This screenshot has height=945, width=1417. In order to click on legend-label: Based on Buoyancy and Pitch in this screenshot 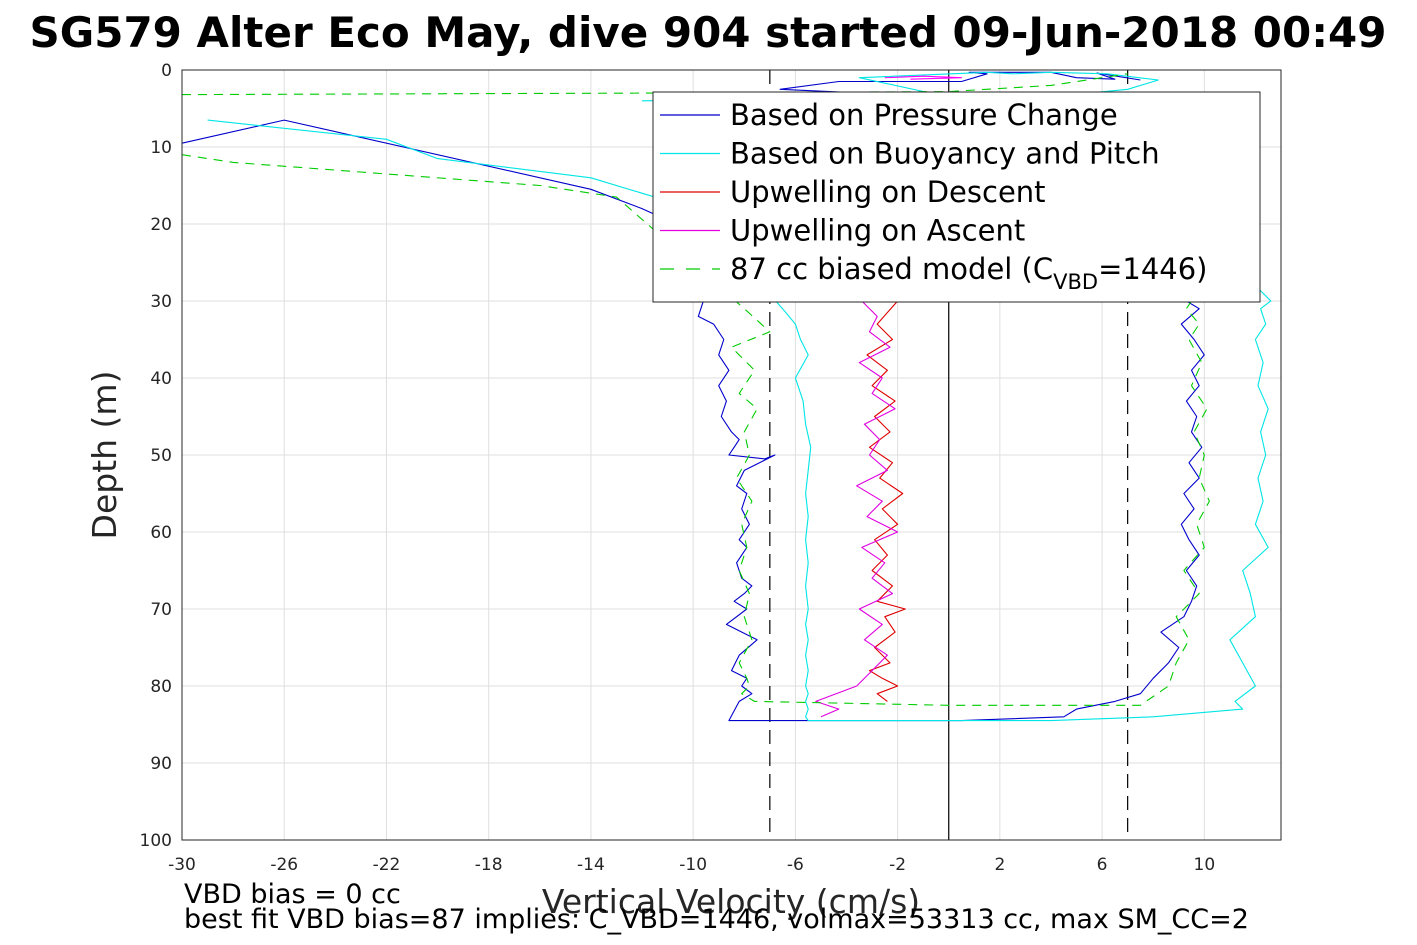, I will do `click(945, 154)`.